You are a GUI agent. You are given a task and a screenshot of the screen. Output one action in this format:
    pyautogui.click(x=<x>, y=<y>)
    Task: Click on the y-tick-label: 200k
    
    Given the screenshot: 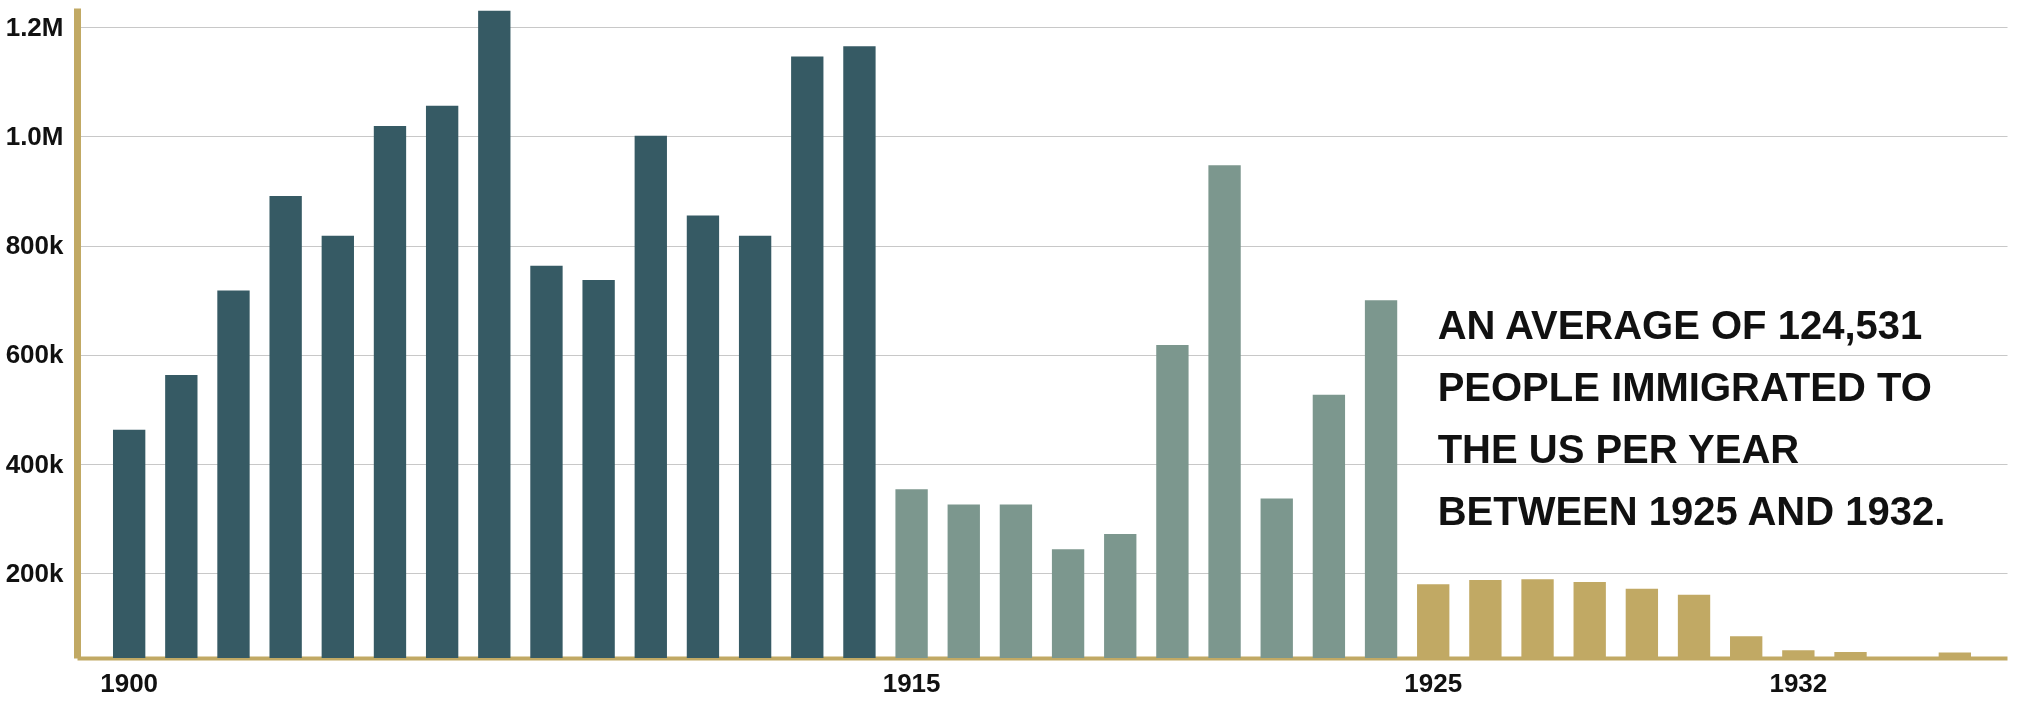 What is the action you would take?
    pyautogui.click(x=35, y=572)
    